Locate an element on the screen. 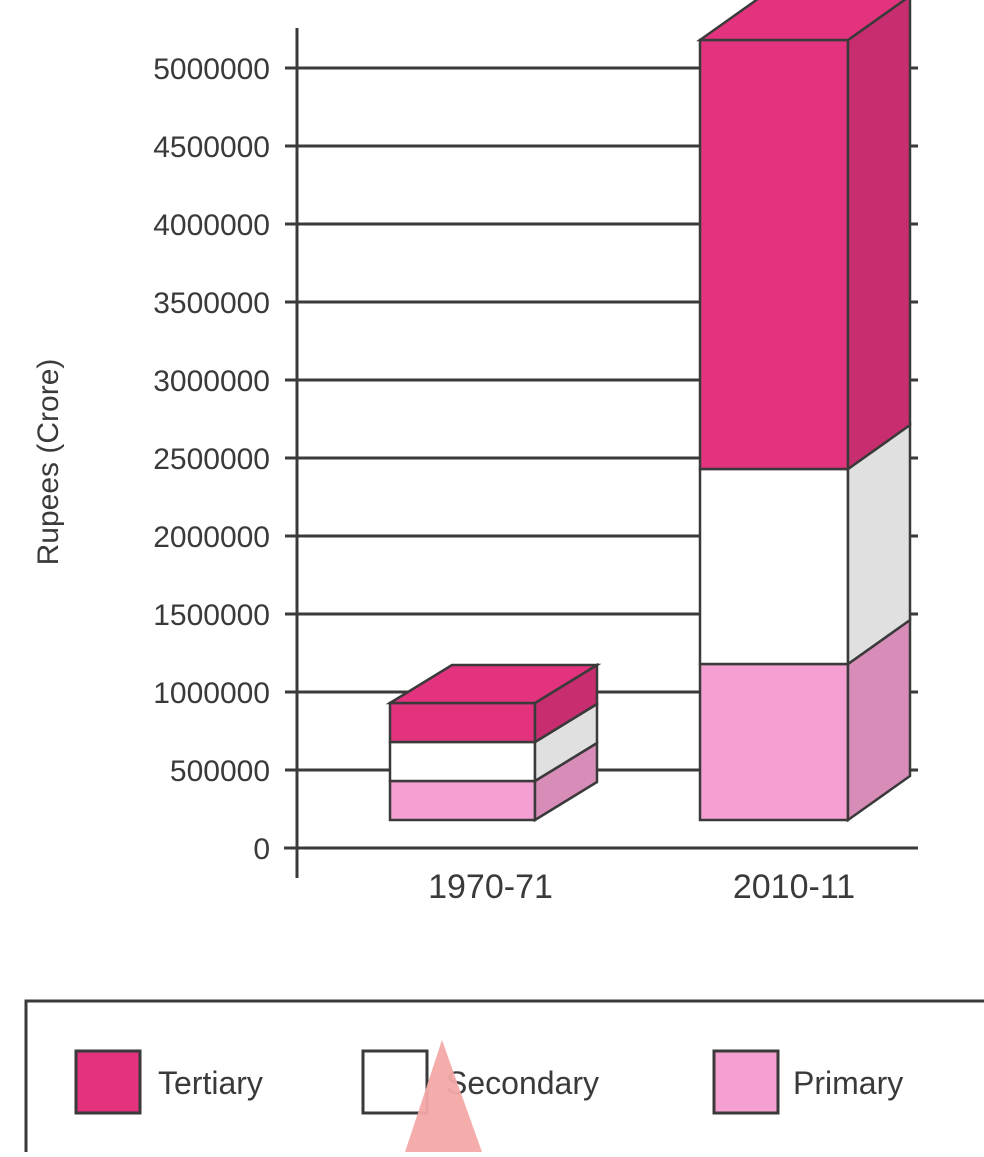 The image size is (984, 1157). y-tick-label: 5000000 is located at coordinates (211, 69).